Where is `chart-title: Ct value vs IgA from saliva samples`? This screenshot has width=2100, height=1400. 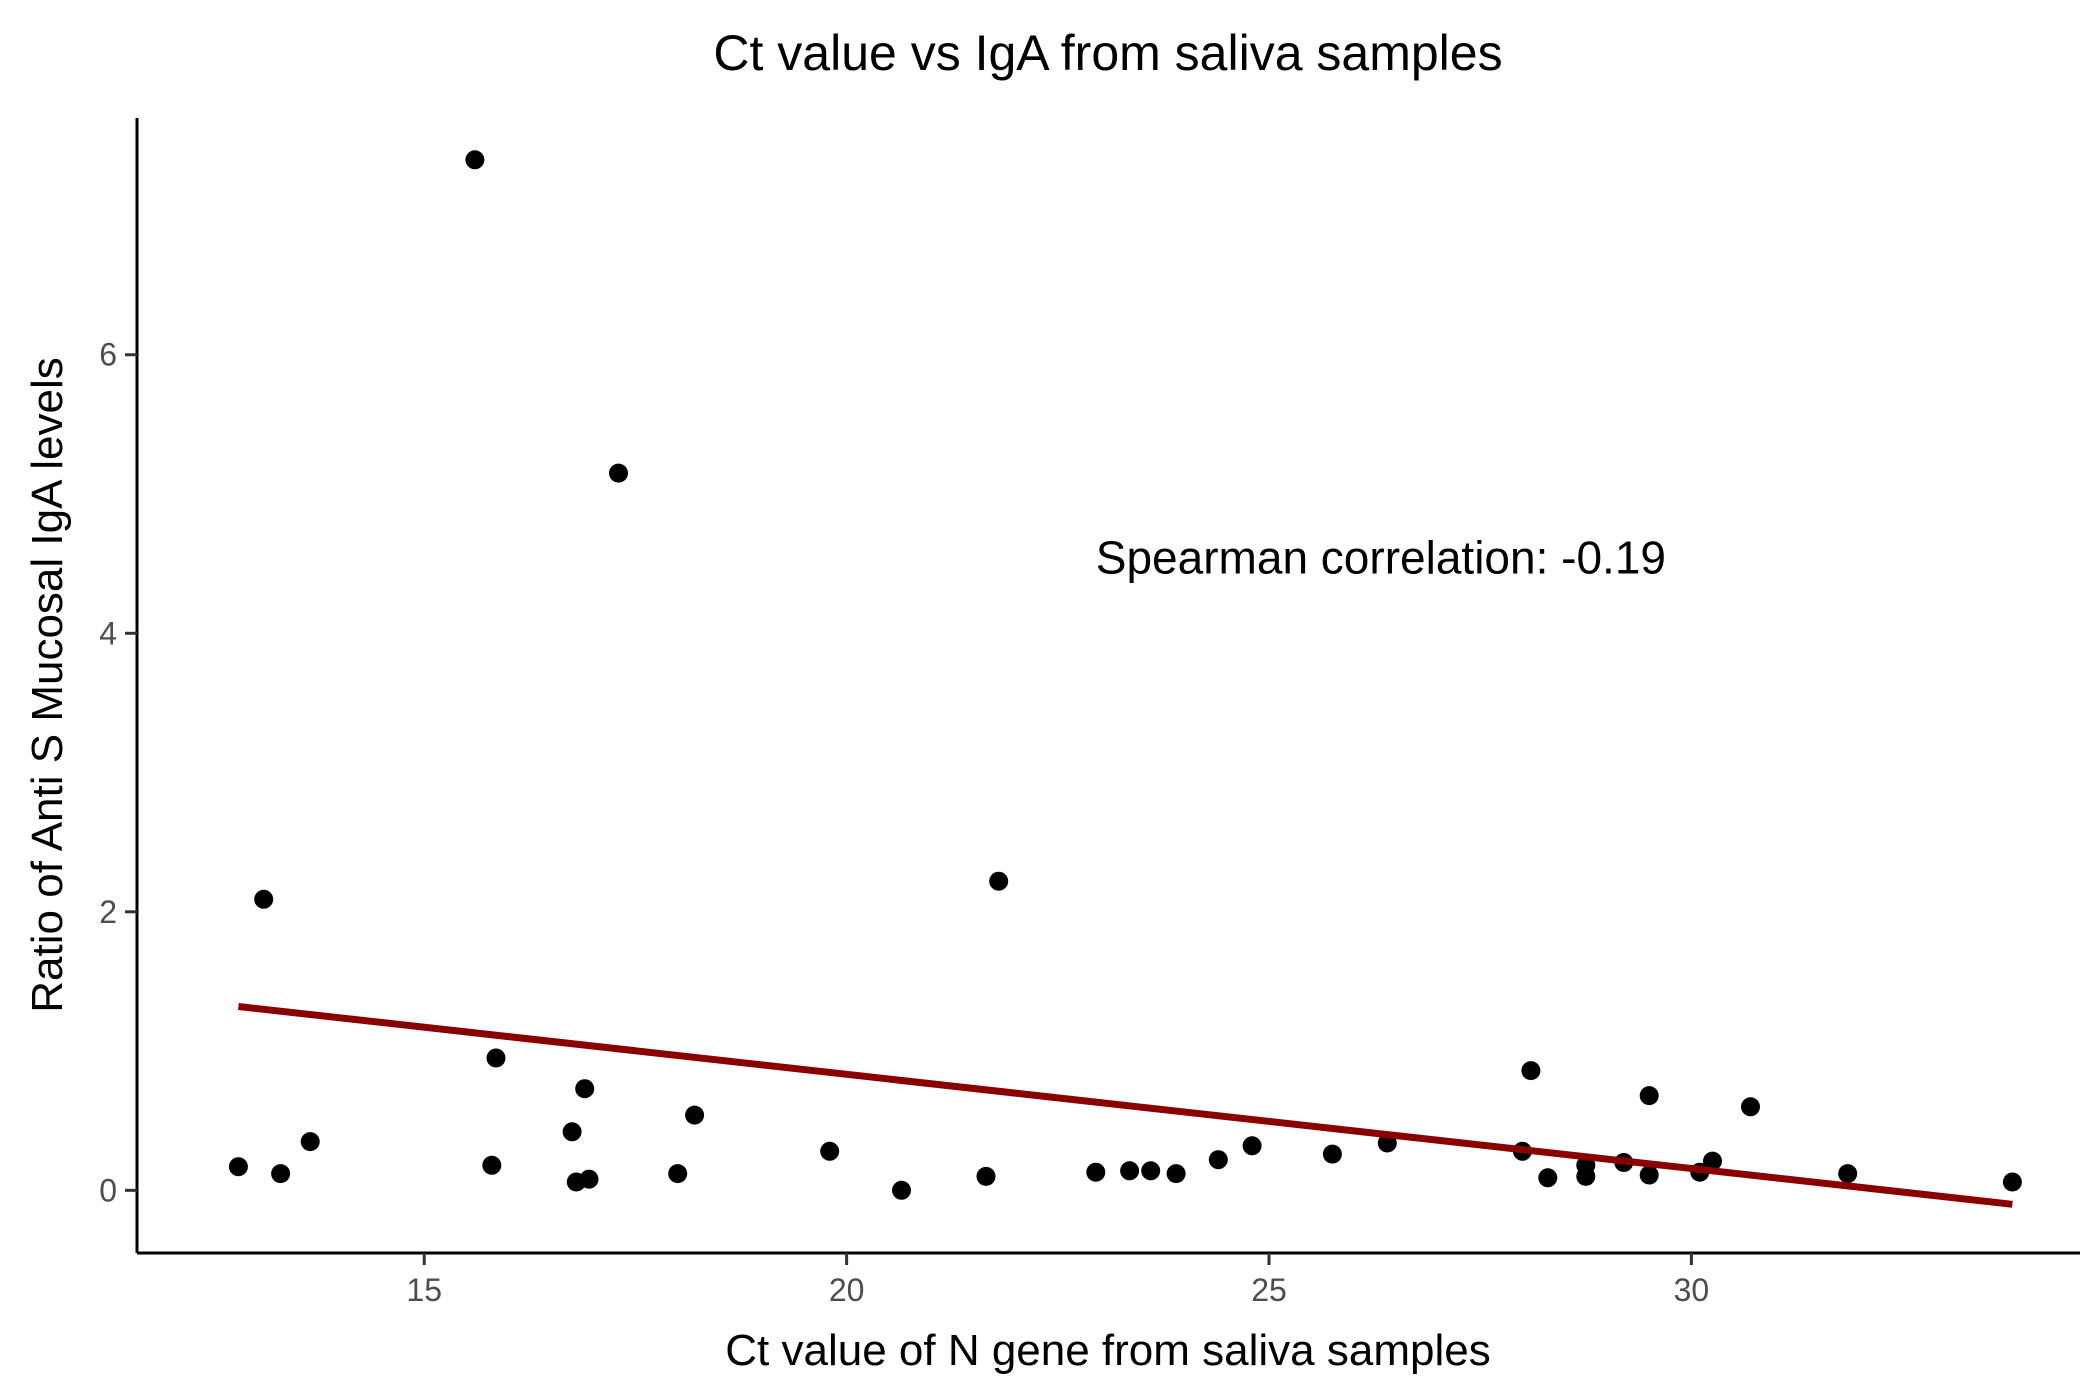 chart-title: Ct value vs IgA from saliva samples is located at coordinates (1107, 53).